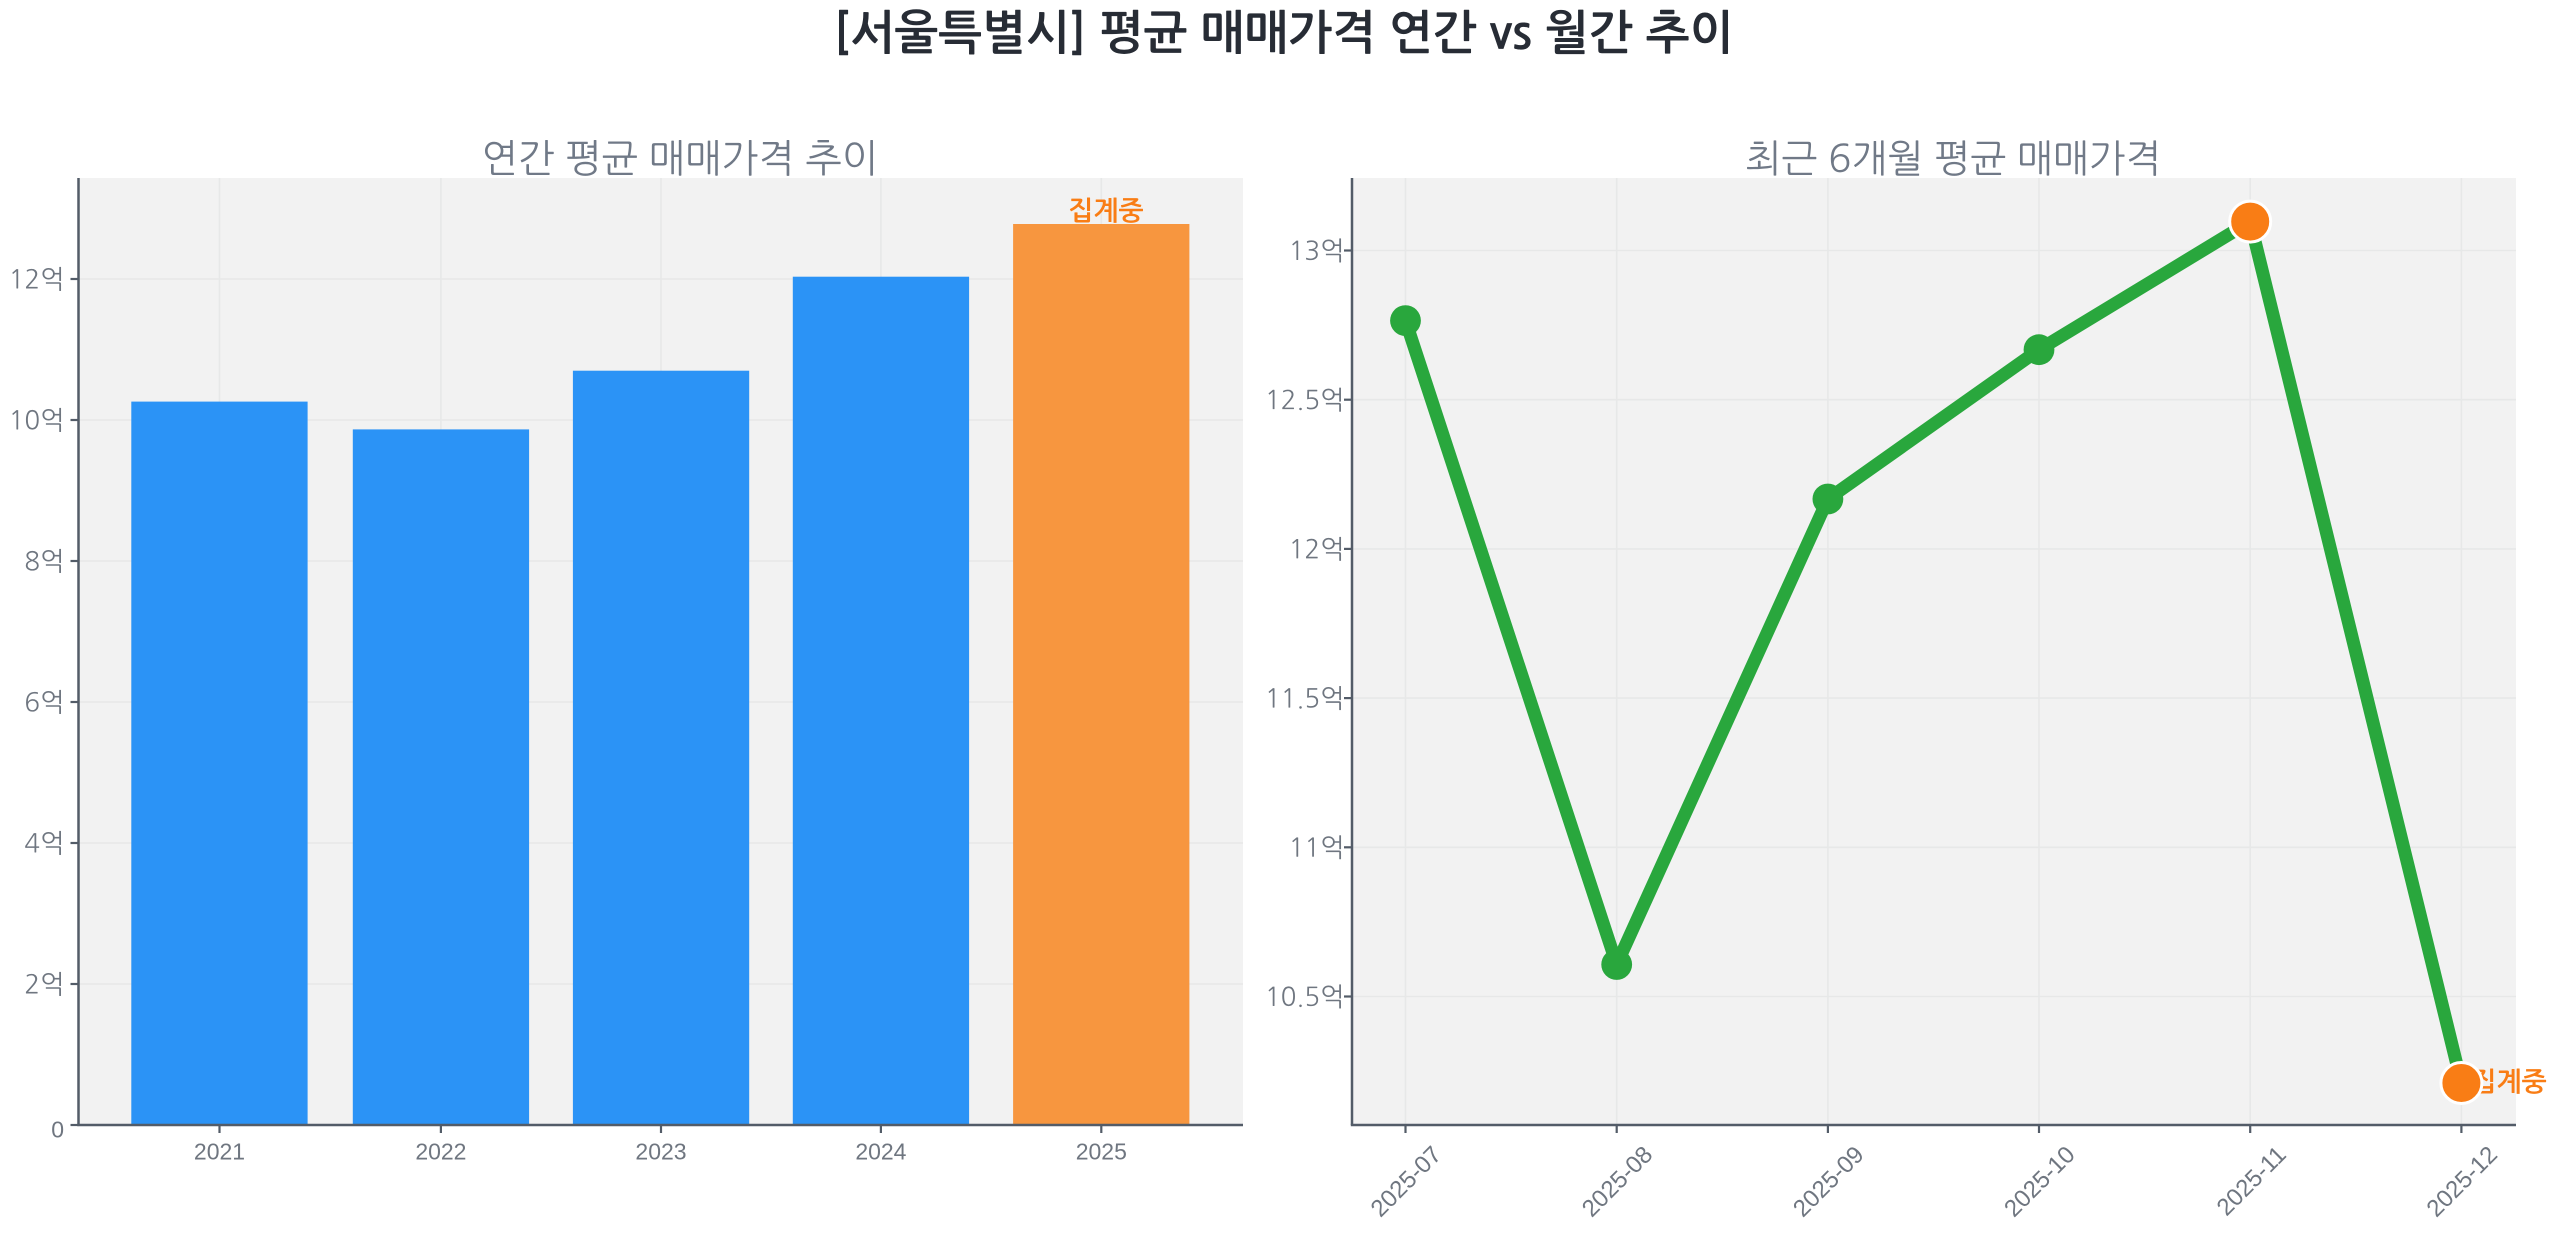 This screenshot has width=2560, height=1235. Describe the element at coordinates (219, 1152) in the screenshot. I see `svg-text: 2021` at that location.